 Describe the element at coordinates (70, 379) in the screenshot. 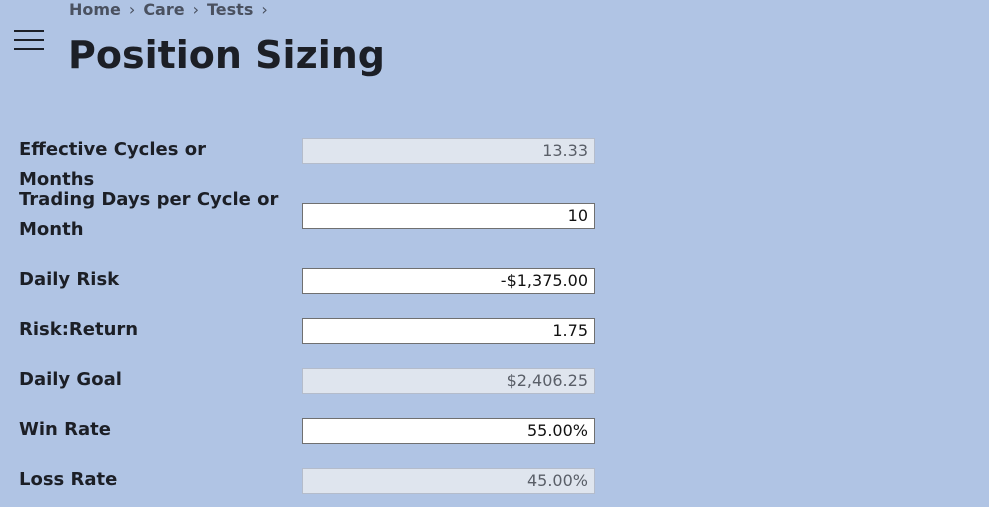

I see `field-label: Daily Goal` at that location.